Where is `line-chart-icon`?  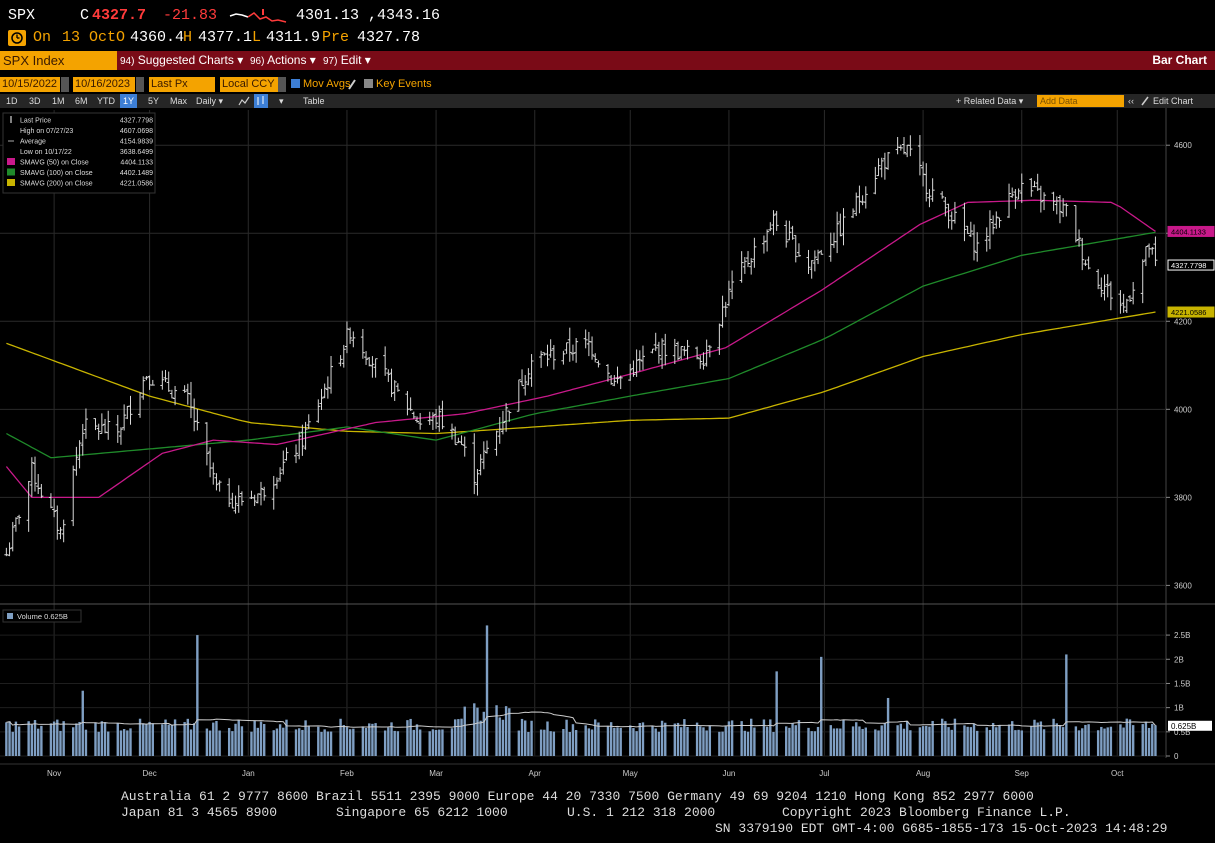
line-chart-icon is located at coordinates (244, 103).